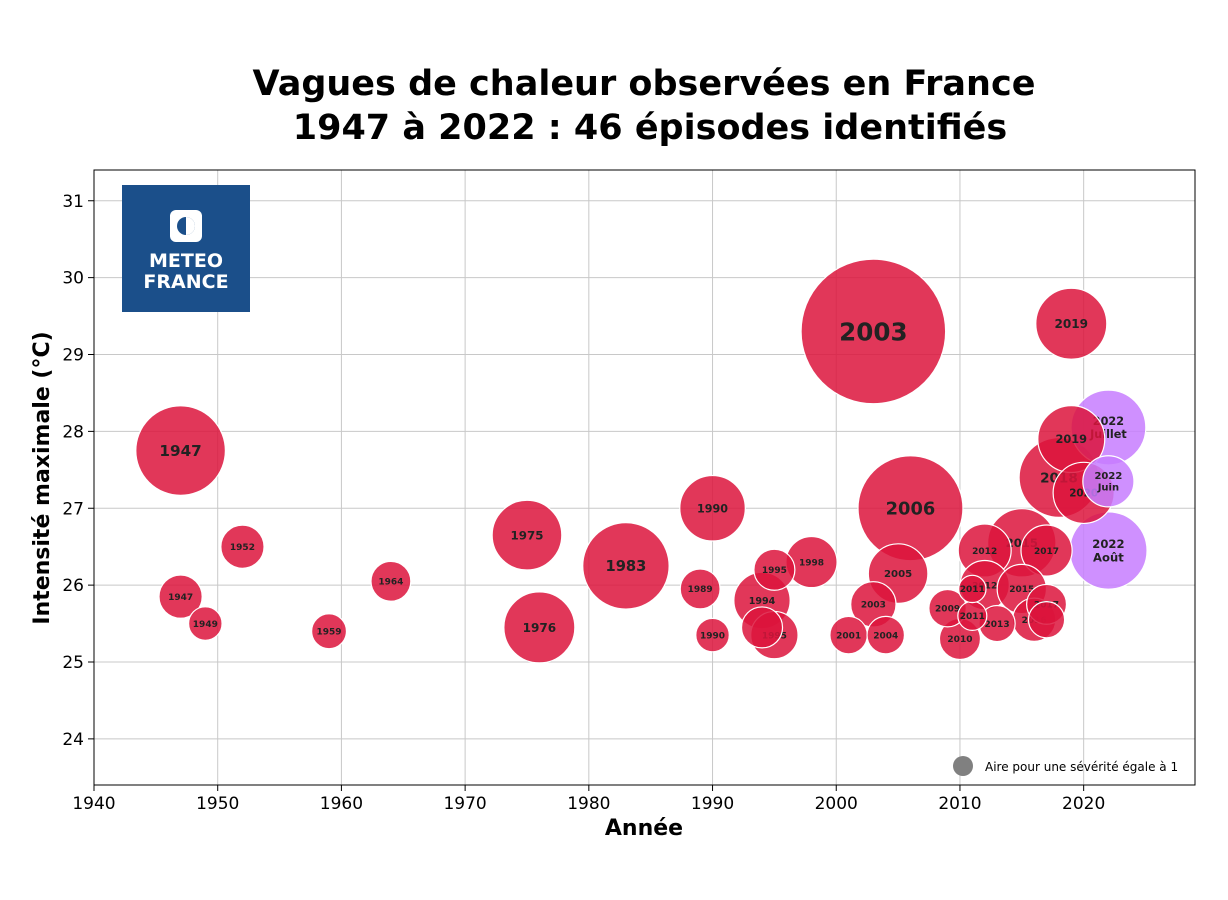  I want to click on bubble-label: 1964, so click(390, 583).